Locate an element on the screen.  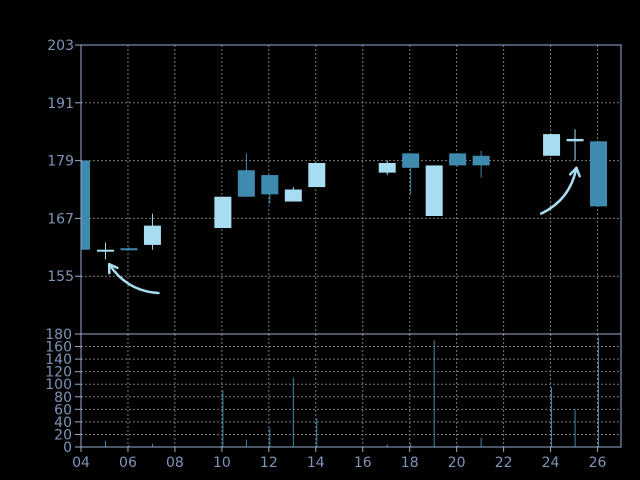
x-tick-label: 20 is located at coordinates (457, 463).